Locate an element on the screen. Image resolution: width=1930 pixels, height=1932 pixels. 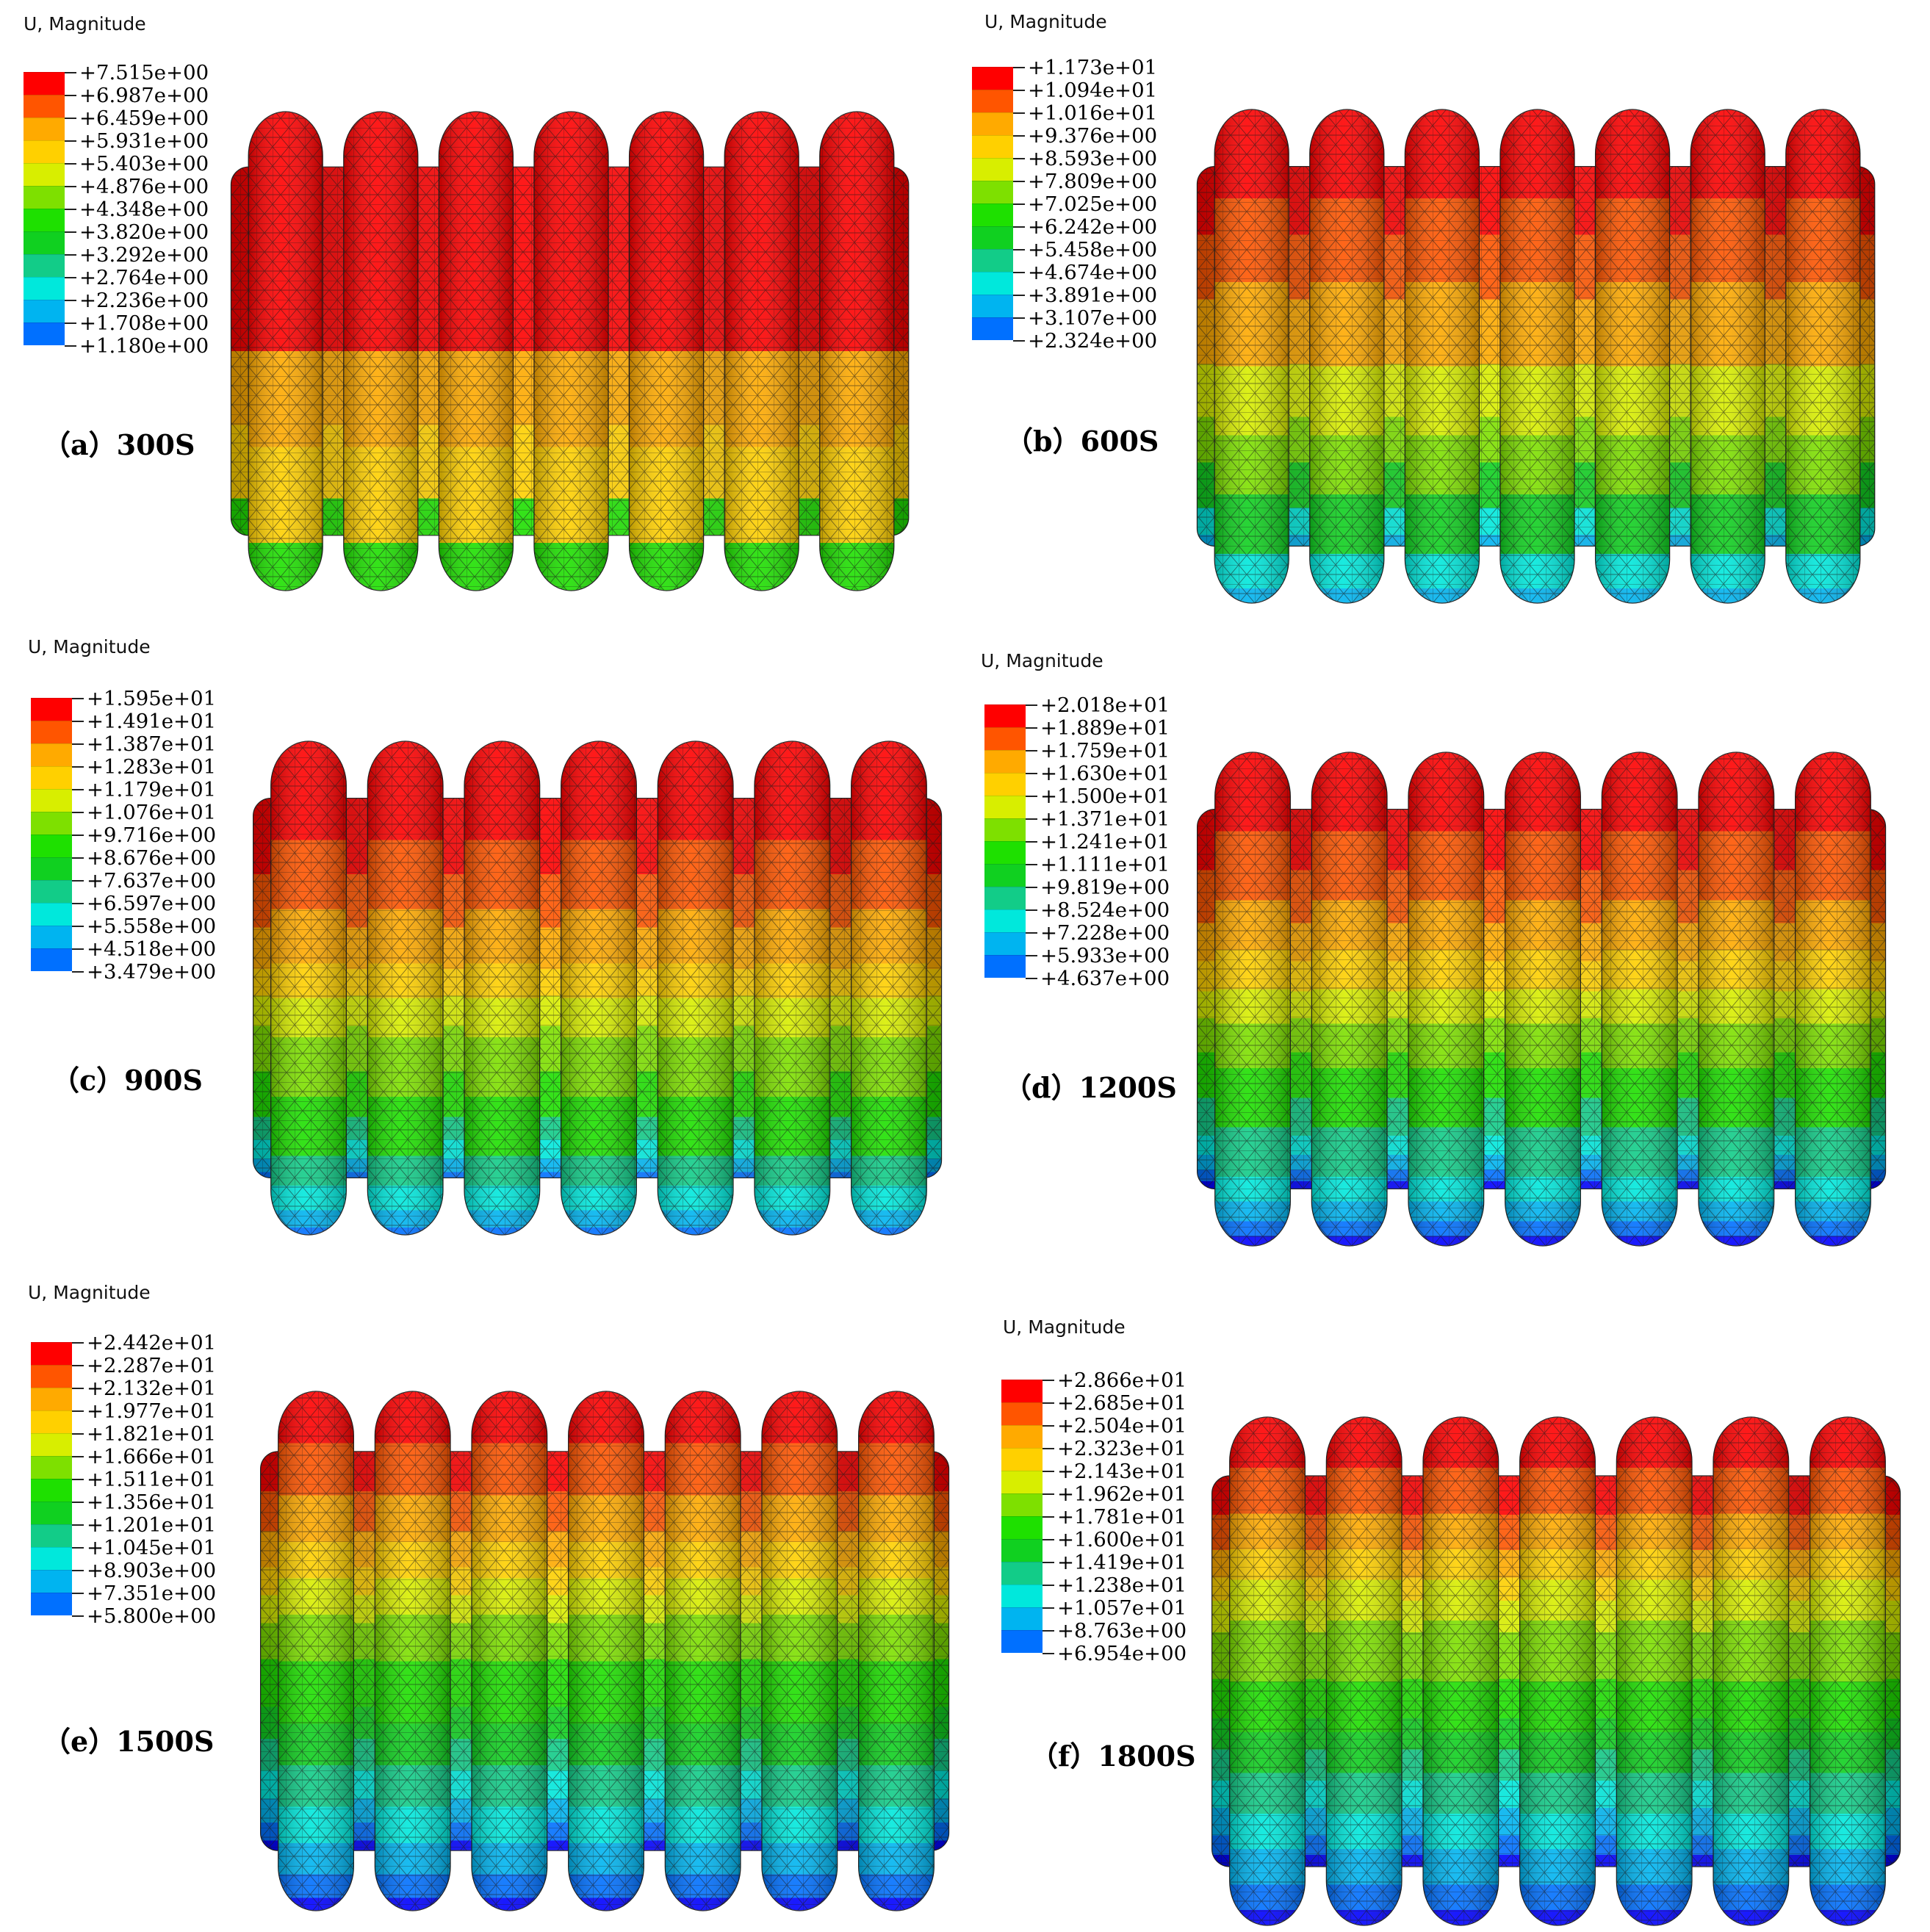
caption-d: （d）1200S is located at coordinates (1090, 1087).